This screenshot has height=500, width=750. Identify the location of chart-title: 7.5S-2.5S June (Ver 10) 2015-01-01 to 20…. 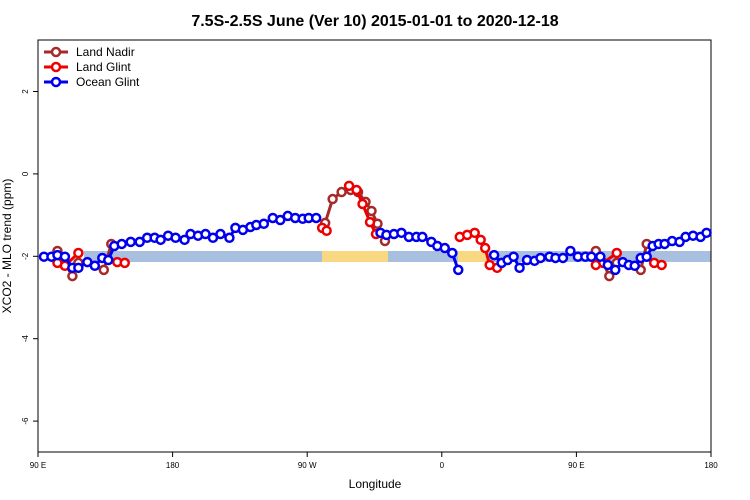
(374, 21).